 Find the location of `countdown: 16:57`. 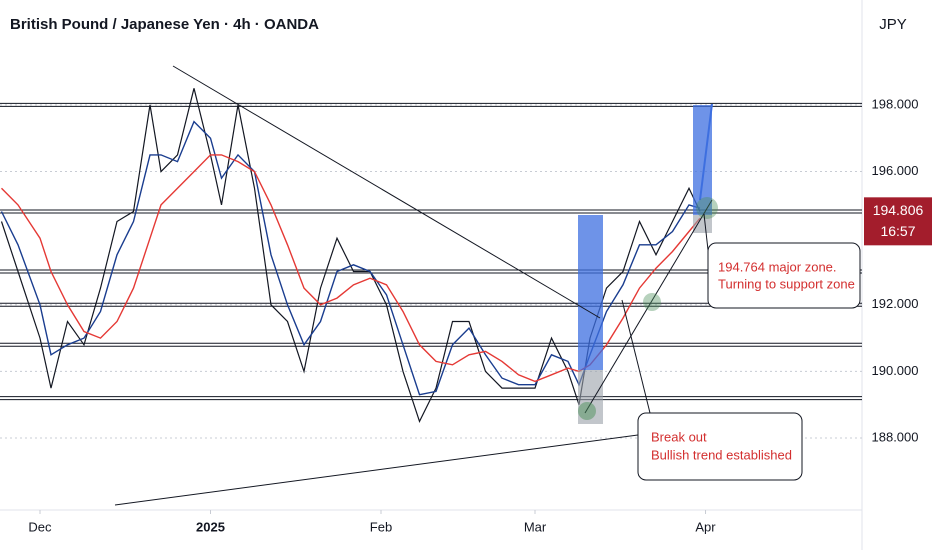

countdown: 16:57 is located at coordinates (897, 231).